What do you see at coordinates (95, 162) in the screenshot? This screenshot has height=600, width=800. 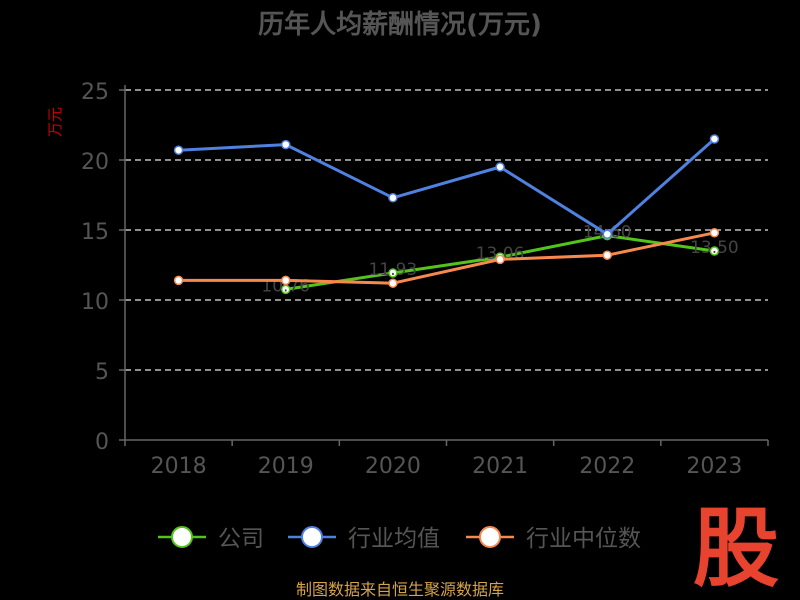 I see `y-tick-label: 20` at bounding box center [95, 162].